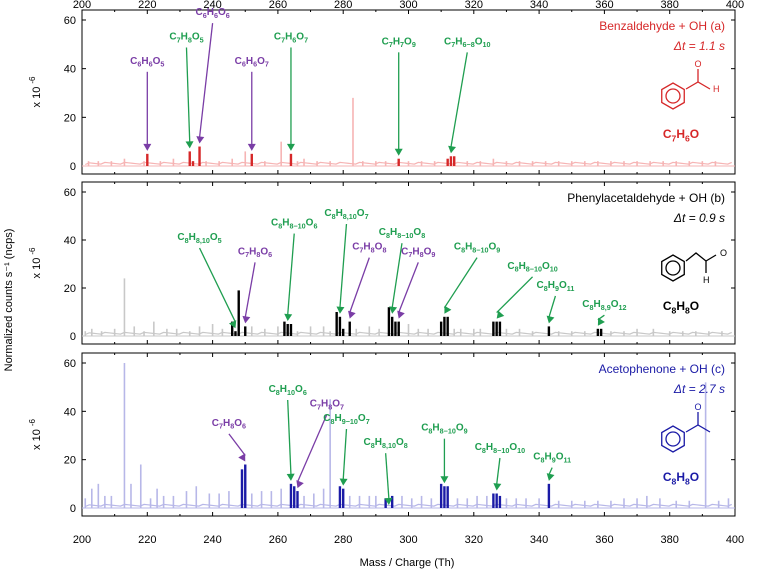 The width and height of the screenshot is (768, 571). What do you see at coordinates (212, 5) in the screenshot?
I see `top-x-tick-label: 240` at bounding box center [212, 5].